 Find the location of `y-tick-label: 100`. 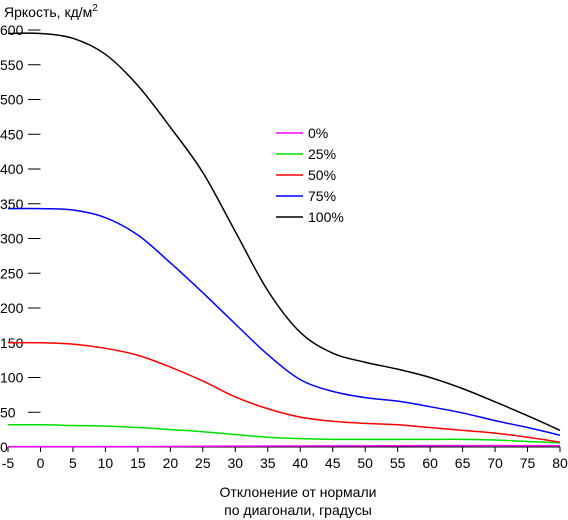

y-tick-label: 100 is located at coordinates (12, 378).